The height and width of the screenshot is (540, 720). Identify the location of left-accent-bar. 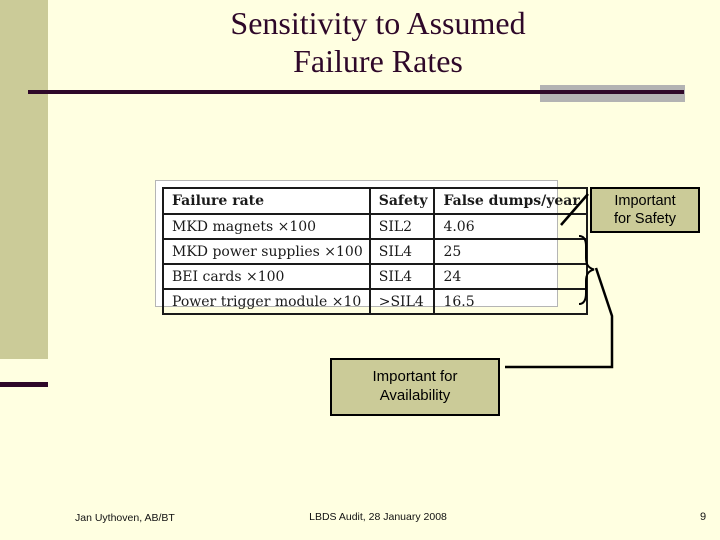
(24, 179).